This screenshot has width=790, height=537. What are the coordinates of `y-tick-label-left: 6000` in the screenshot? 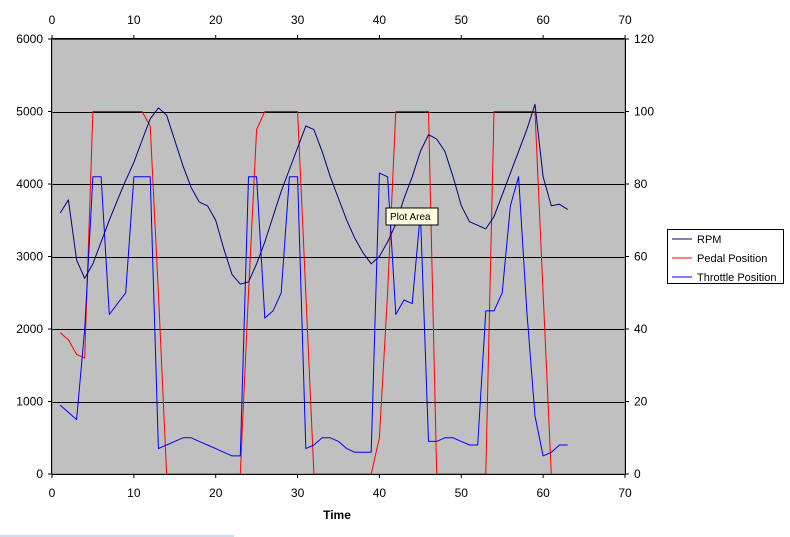 It's located at (29, 39).